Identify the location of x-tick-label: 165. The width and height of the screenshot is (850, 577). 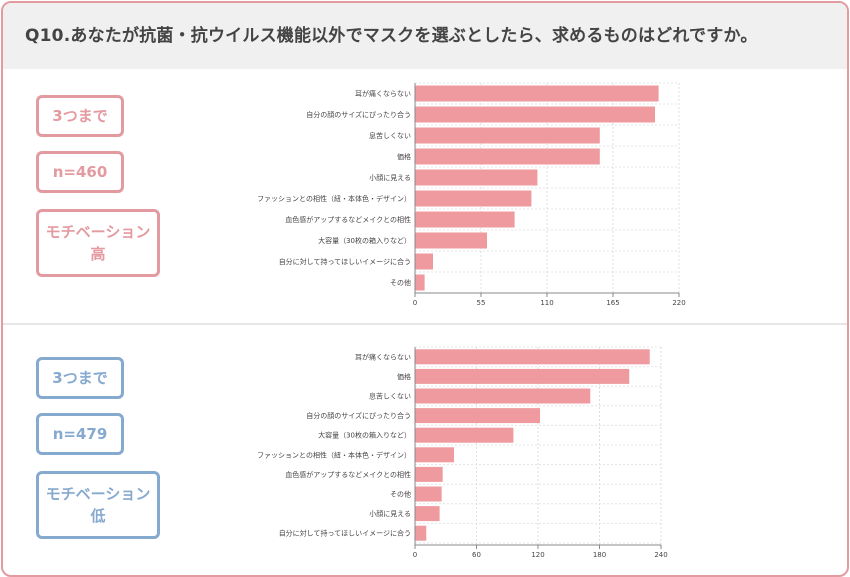
(612, 303).